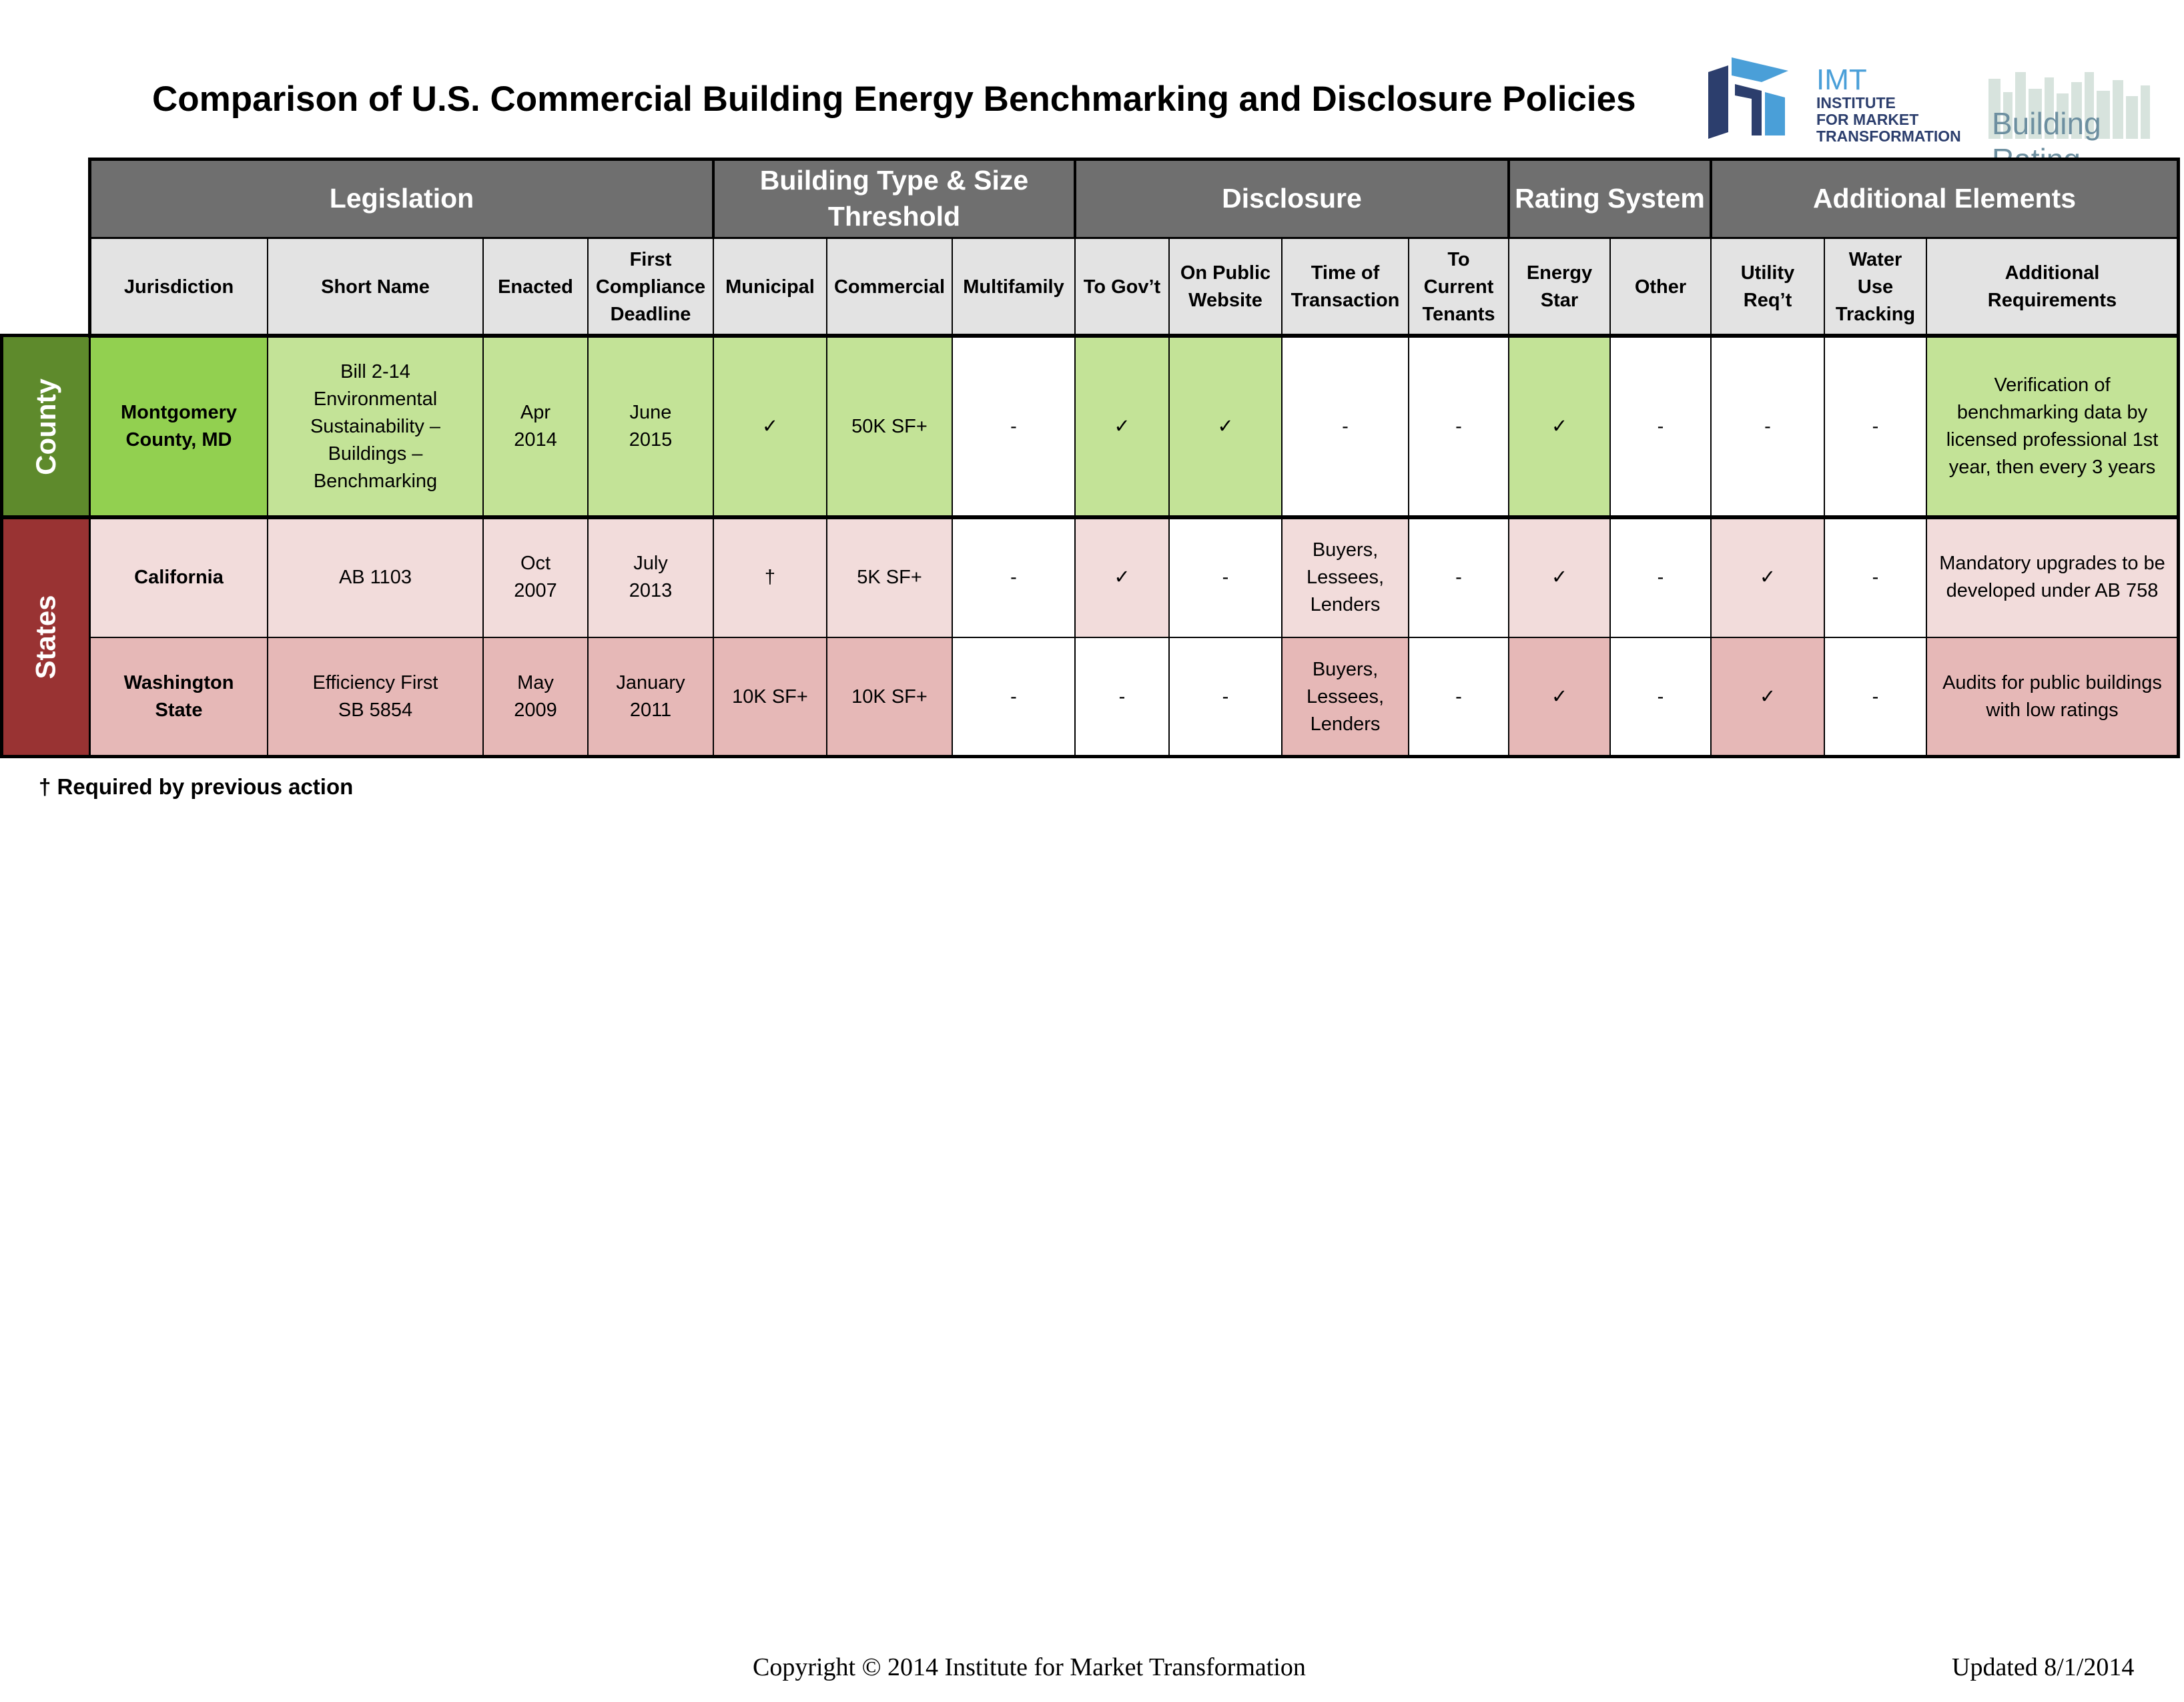 The width and height of the screenshot is (2184, 1702). I want to click on col-current-tenants: To Current Tenants, so click(1458, 287).